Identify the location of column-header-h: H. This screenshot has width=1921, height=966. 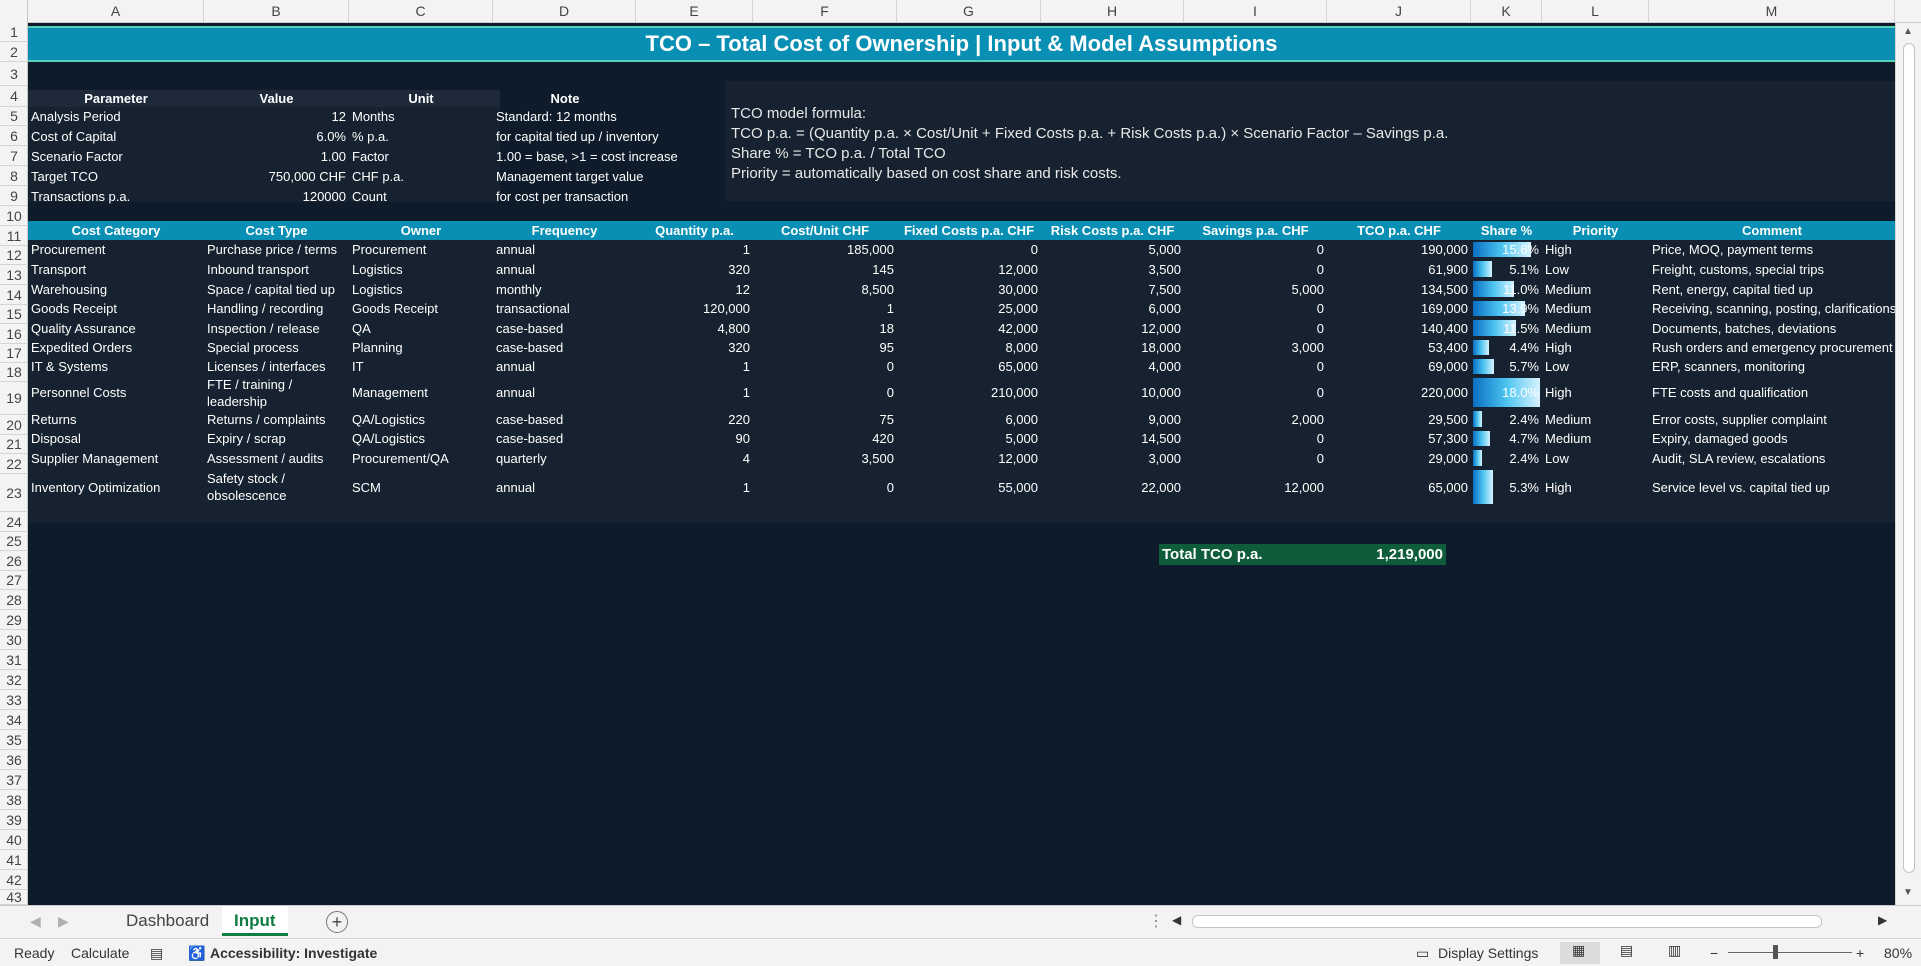
(1112, 11).